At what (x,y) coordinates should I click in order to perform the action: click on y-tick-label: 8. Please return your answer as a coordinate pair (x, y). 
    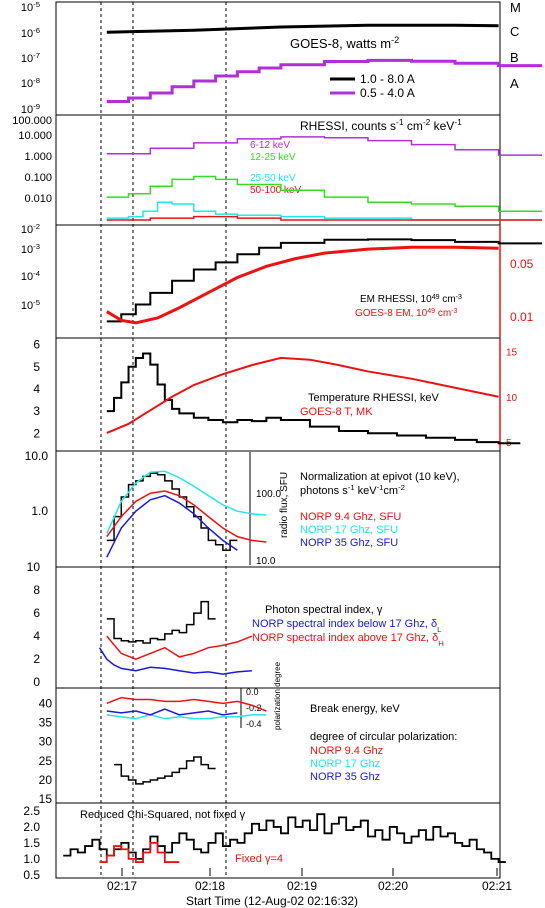
    Looking at the image, I should click on (36, 590).